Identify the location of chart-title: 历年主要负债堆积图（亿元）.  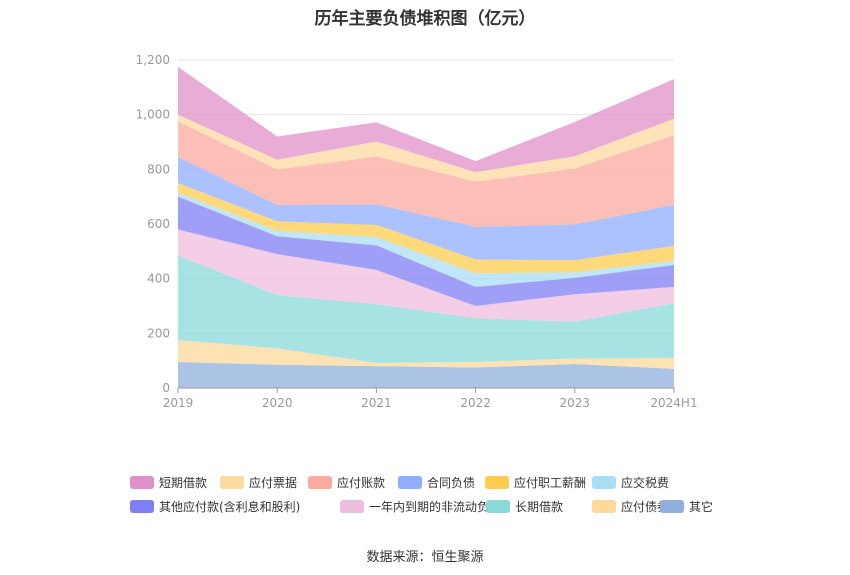
(425, 19).